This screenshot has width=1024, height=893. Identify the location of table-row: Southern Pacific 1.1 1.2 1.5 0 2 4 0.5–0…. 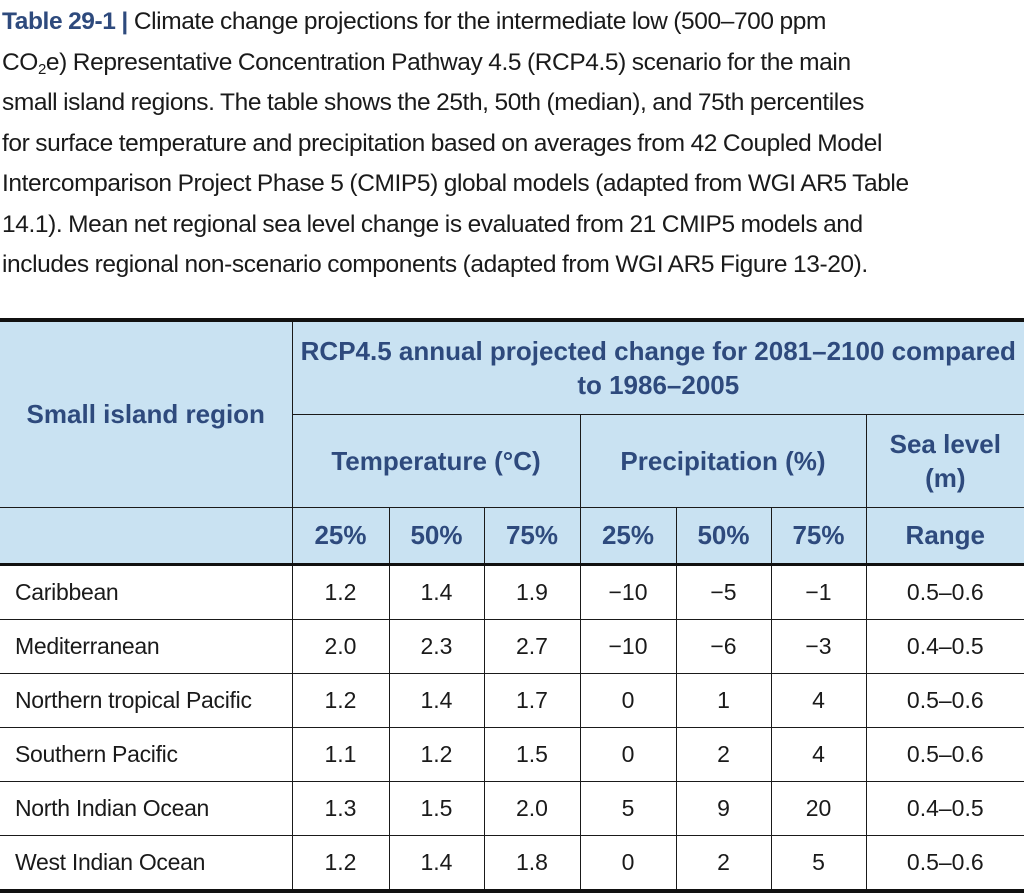
(512, 754).